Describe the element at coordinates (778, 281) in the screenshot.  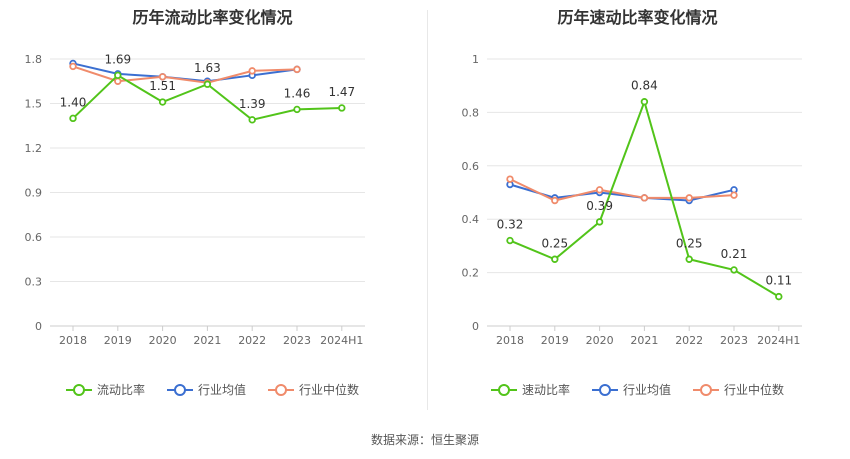
I see `data-label: 0.11` at that location.